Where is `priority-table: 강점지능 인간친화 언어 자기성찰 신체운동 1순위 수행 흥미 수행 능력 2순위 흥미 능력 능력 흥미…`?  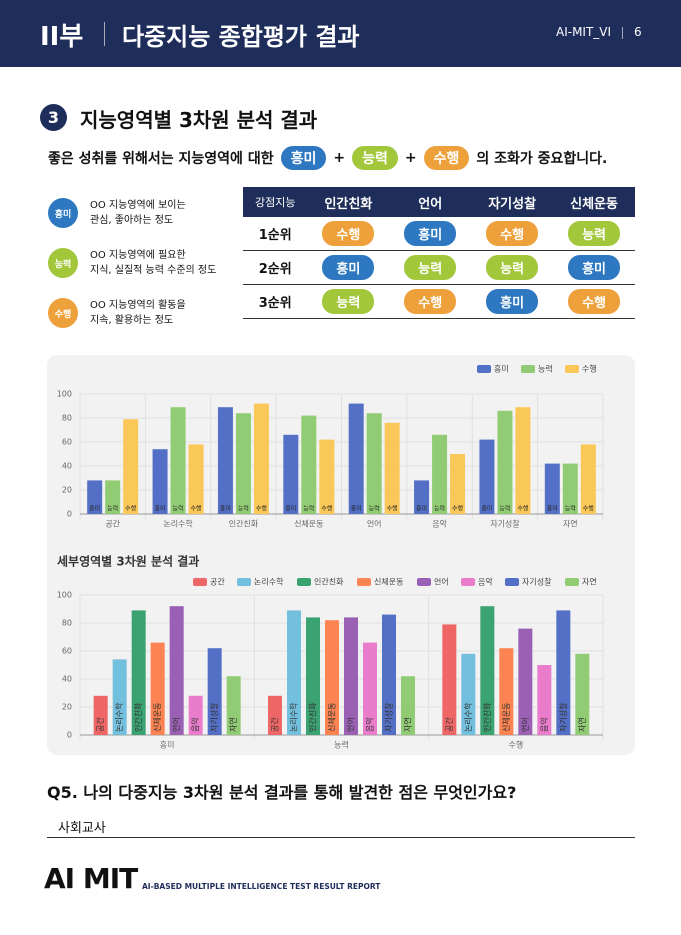 priority-table: 강점지능 인간친화 언어 자기성찰 신체운동 1순위 수행 흥미 수행 능력 2순위 흥미 능력 능력 흥미… is located at coordinates (439, 253).